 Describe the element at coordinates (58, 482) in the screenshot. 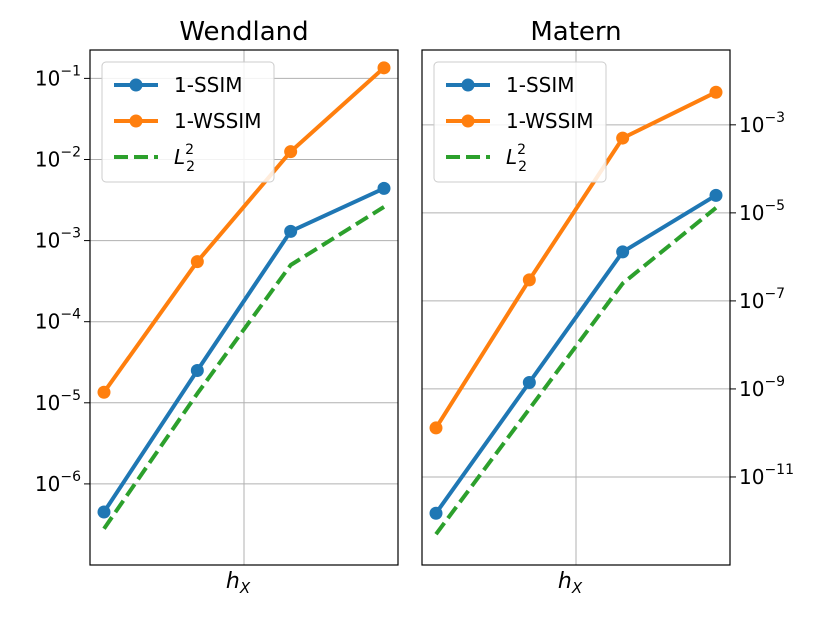

I see `y-tick-label: 10⁻⁶` at that location.